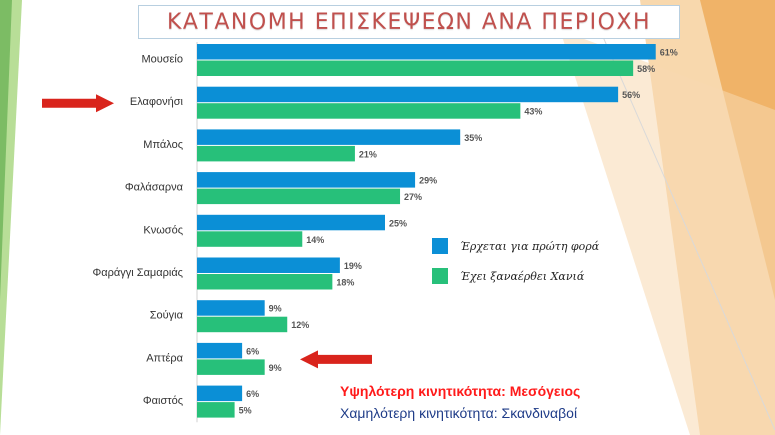 The width and height of the screenshot is (775, 435). What do you see at coordinates (300, 325) in the screenshot?
I see `data-label-returning-cat-6: 12%` at bounding box center [300, 325].